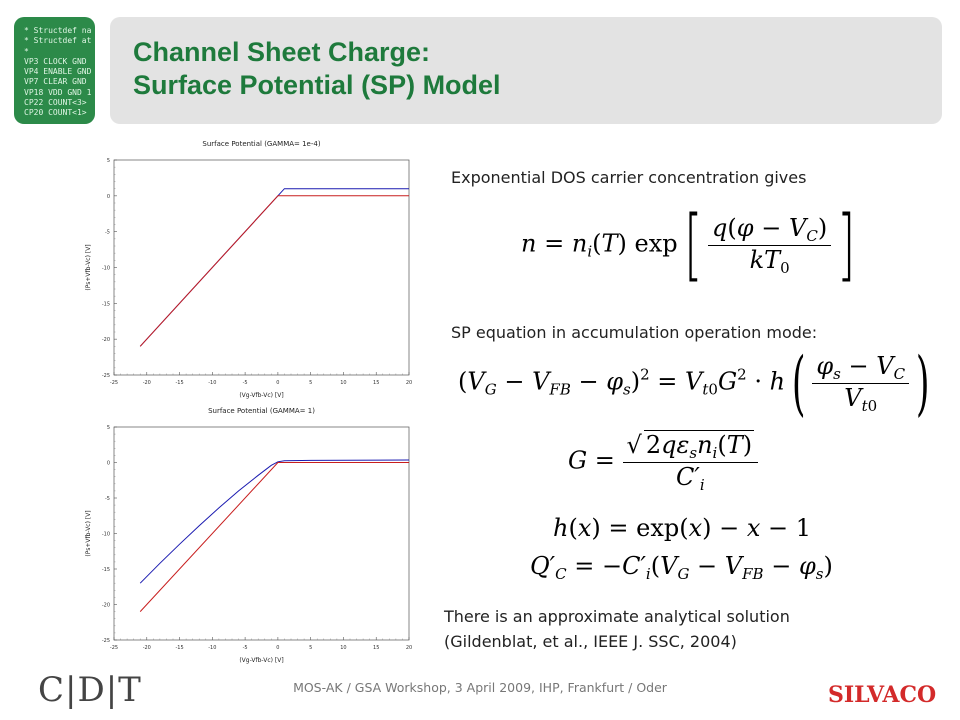 The image size is (960, 720). What do you see at coordinates (58, 30) in the screenshot?
I see `code-line: * Structdef na` at bounding box center [58, 30].